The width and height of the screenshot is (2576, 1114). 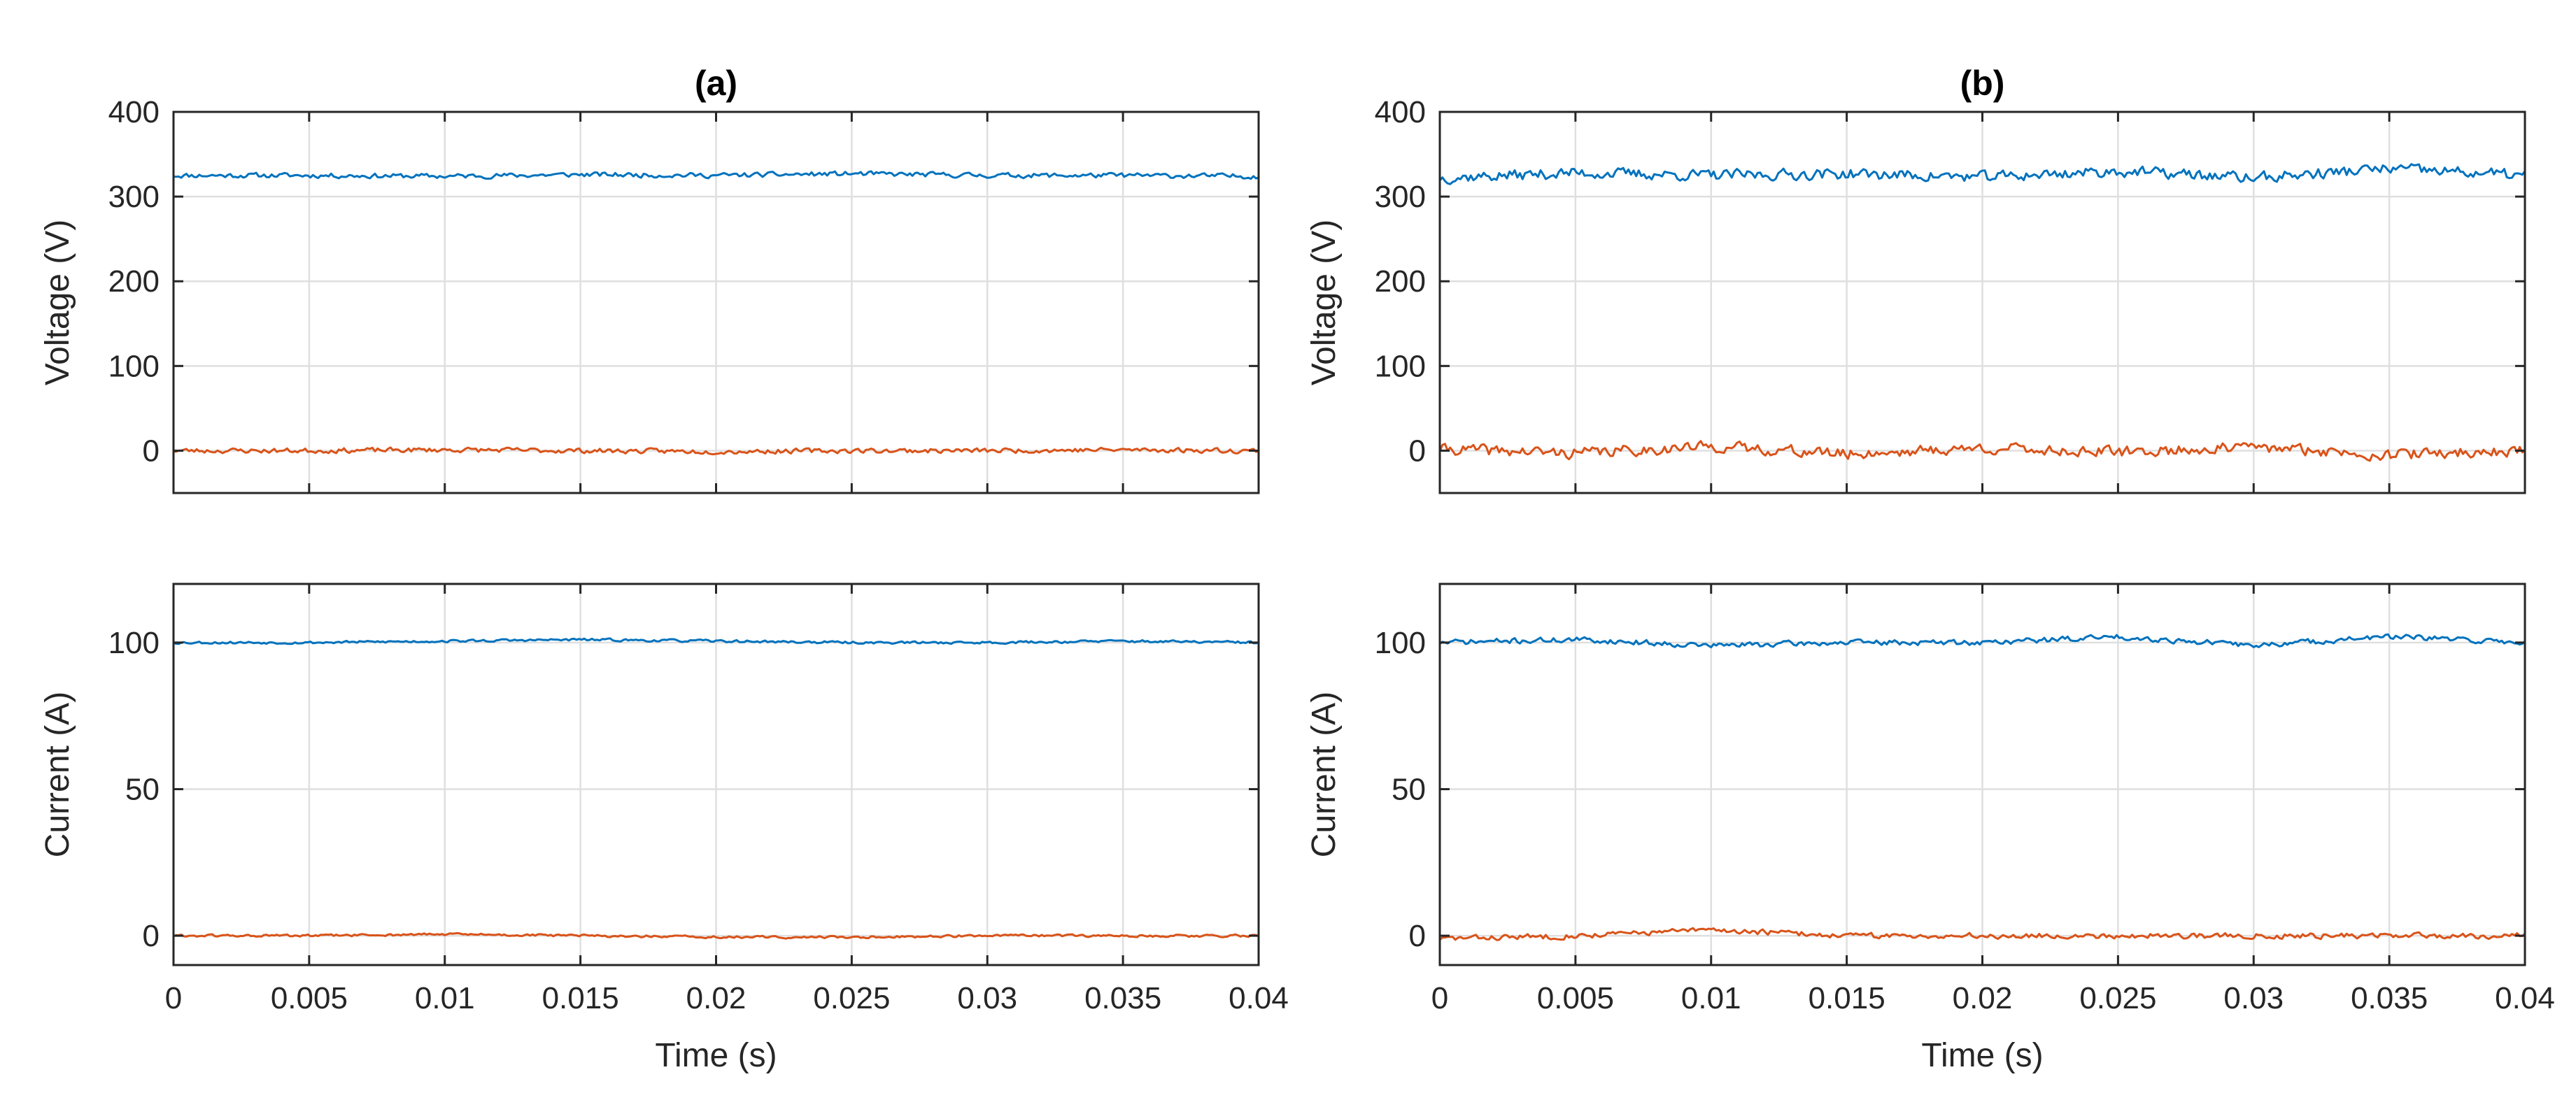 What do you see at coordinates (716, 83) in the screenshot?
I see `panel-title: (a)` at bounding box center [716, 83].